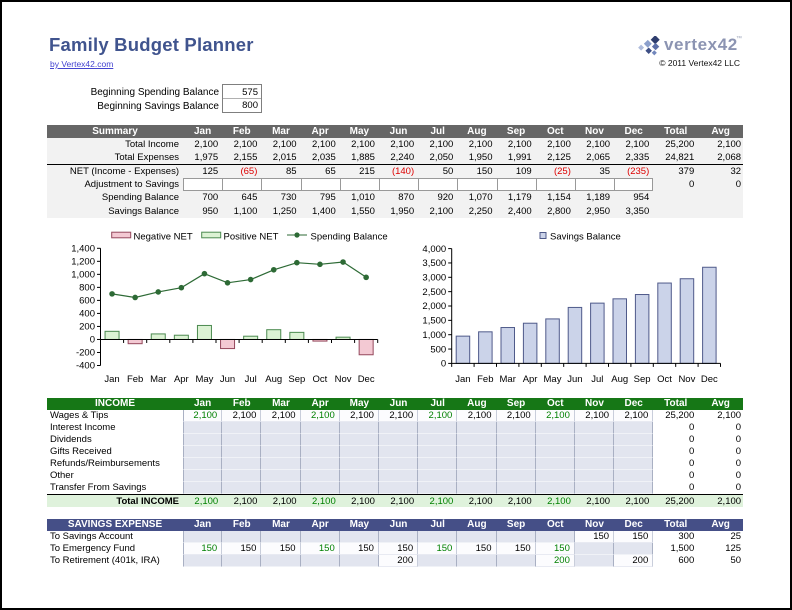 The image size is (792, 610). Describe the element at coordinates (562, 171) in the screenshot. I see `summary-cell: (25)` at that location.